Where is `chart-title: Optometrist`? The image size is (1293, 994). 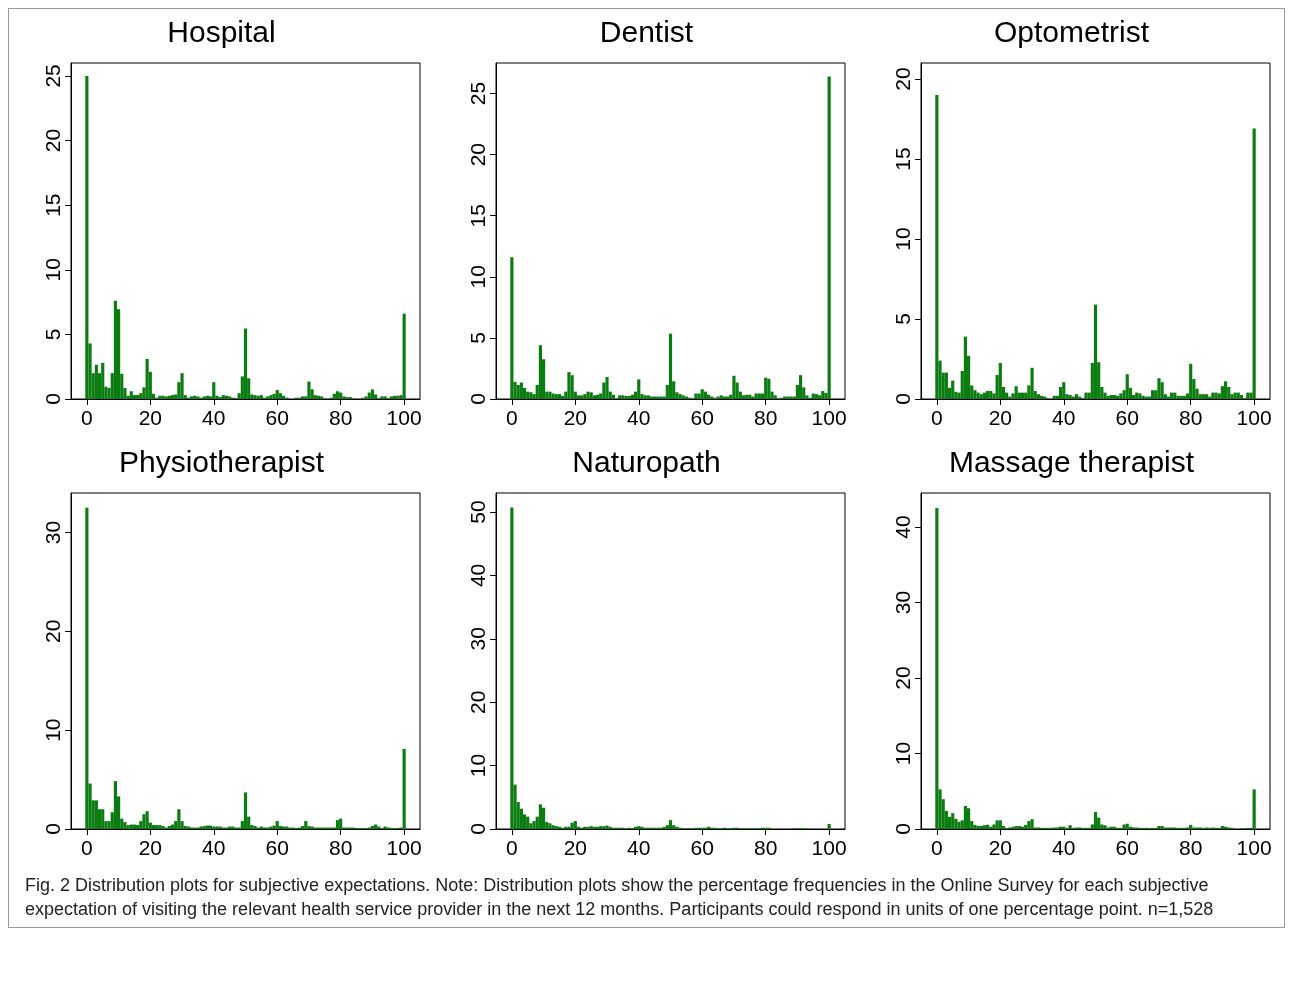
chart-title: Optometrist is located at coordinates (1071, 31).